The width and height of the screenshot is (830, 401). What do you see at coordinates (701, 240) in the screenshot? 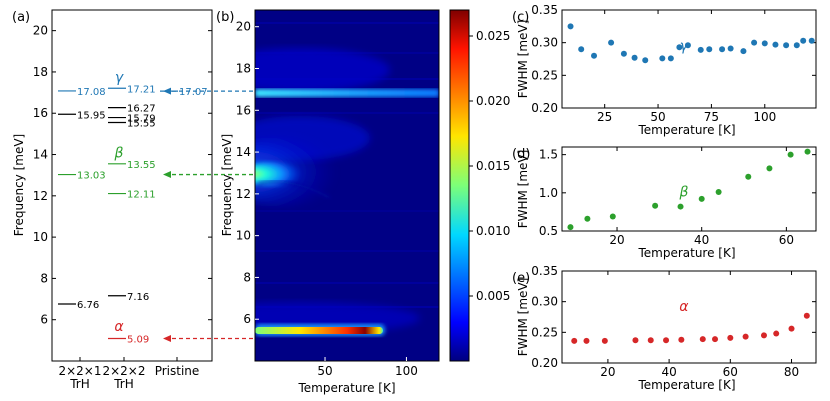
I see `xtick-label: 40` at bounding box center [701, 240].